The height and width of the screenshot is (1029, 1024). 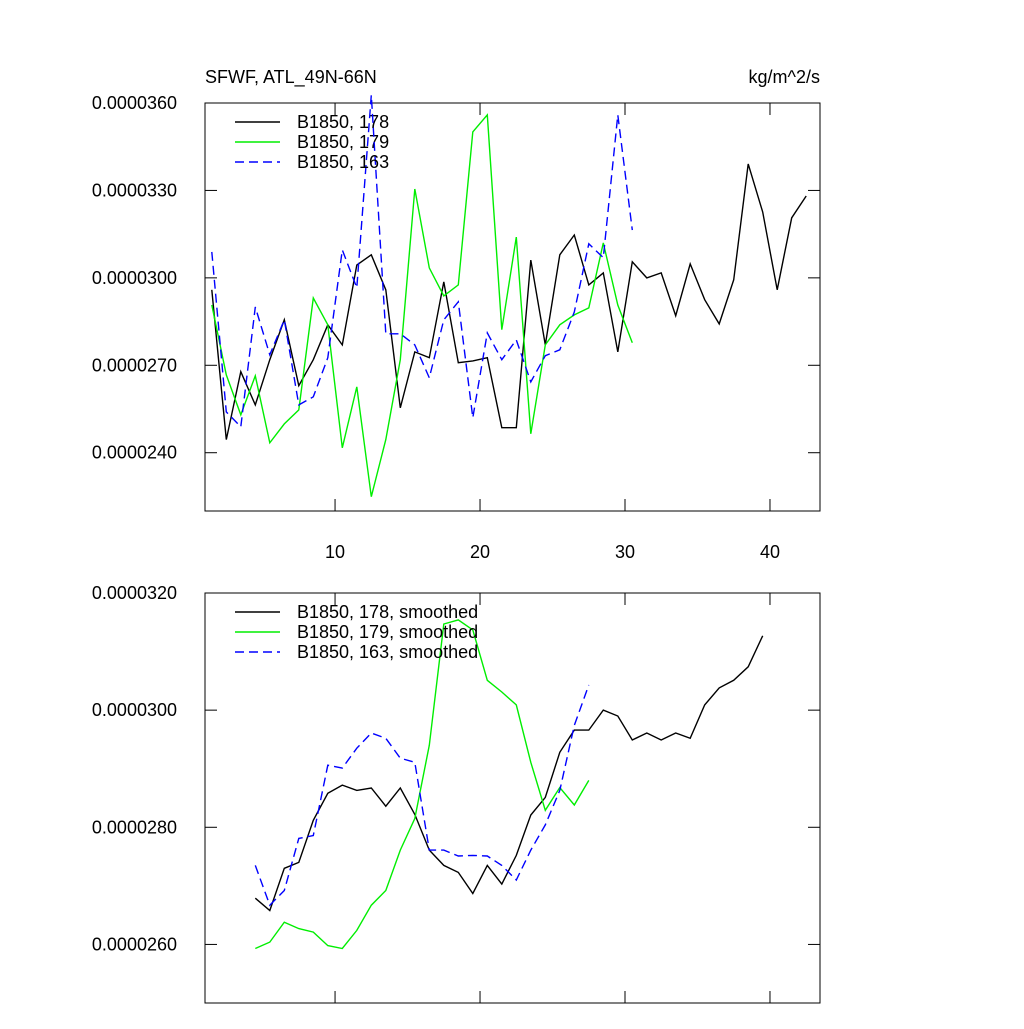 I want to click on legend-label: B1850, 163, so click(x=343, y=162).